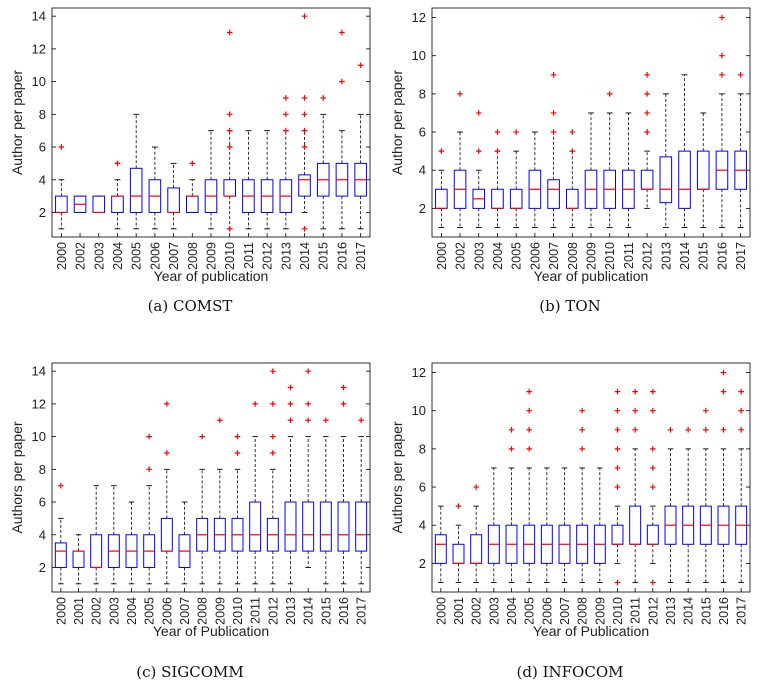 The height and width of the screenshot is (690, 761). I want to click on y-tick-label: 8, so click(422, 93).